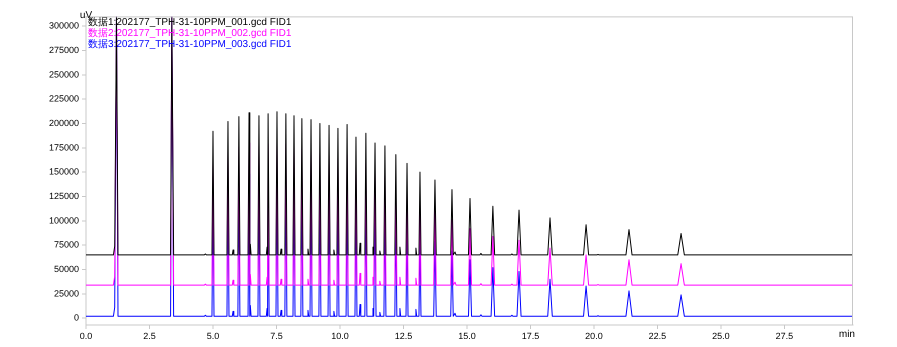 This screenshot has width=897, height=347. What do you see at coordinates (63, 25) in the screenshot?
I see `y-tick-label: 300000` at bounding box center [63, 25].